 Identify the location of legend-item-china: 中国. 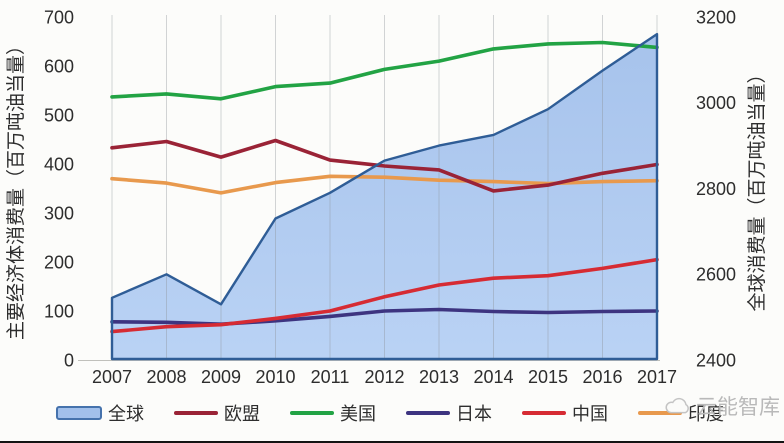
(565, 413).